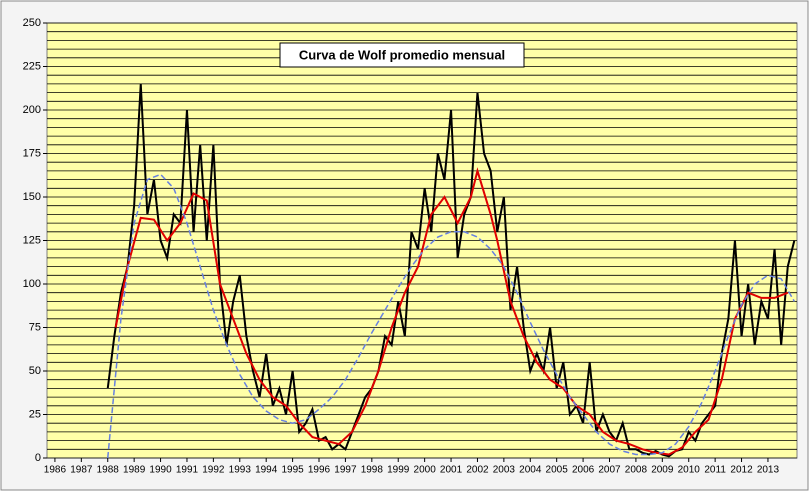 The width and height of the screenshot is (809, 496). I want to click on x-tick-label: 2006, so click(583, 470).